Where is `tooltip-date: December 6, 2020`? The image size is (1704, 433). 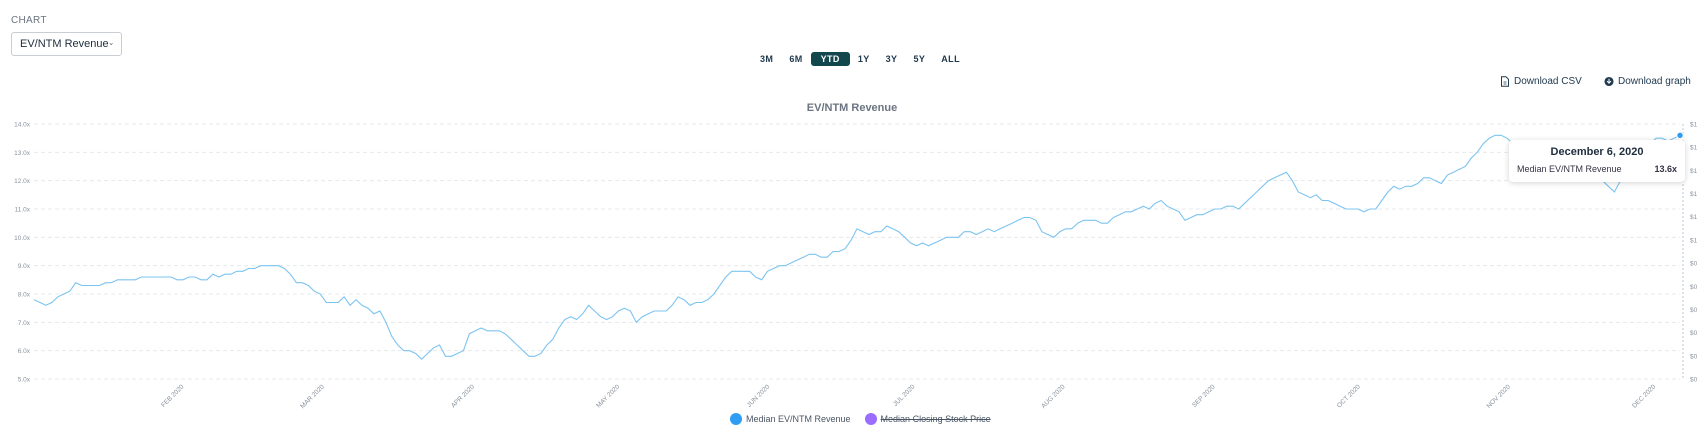
tooltip-date: December 6, 2020 is located at coordinates (1597, 152).